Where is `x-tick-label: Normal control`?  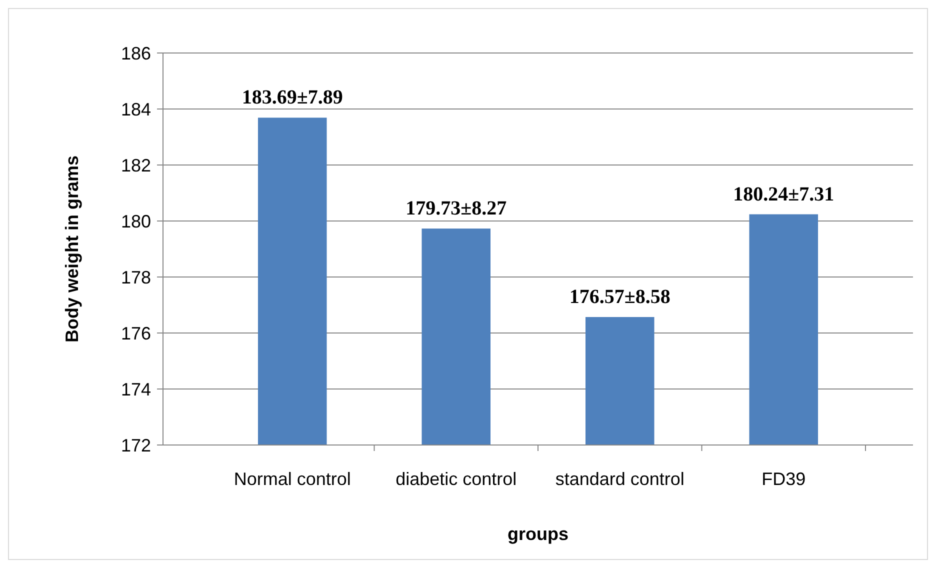
x-tick-label: Normal control is located at coordinates (292, 479).